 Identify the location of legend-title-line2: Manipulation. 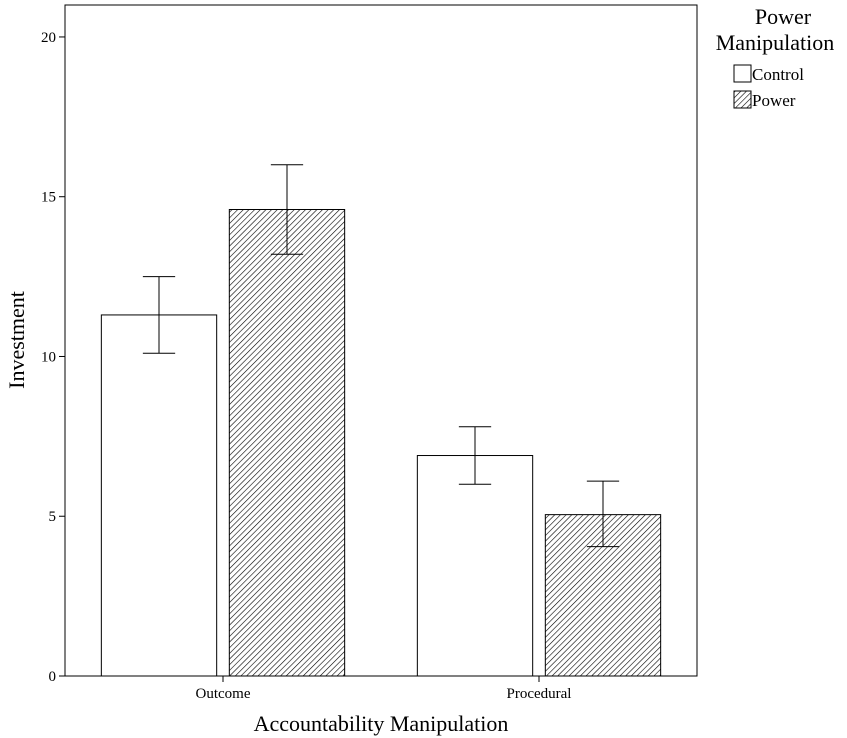
(775, 42).